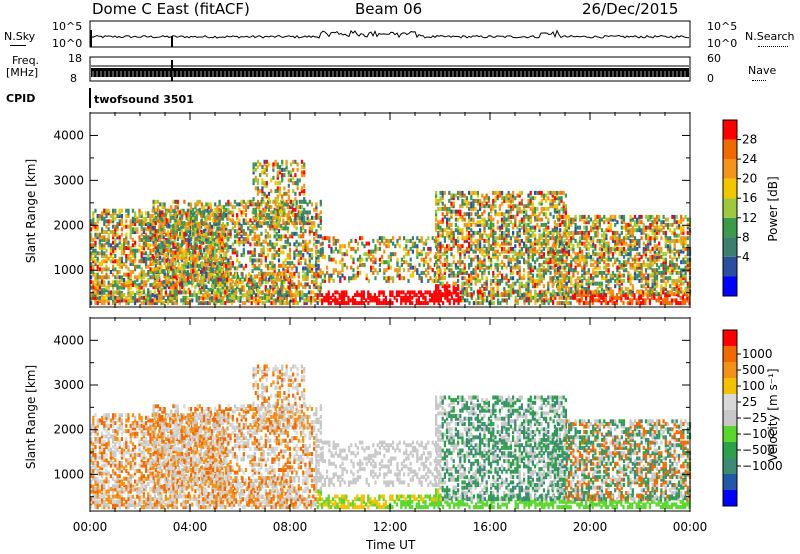 This screenshot has width=800, height=554. I want to click on colorbar-tick-label: −100, so click(758, 434).